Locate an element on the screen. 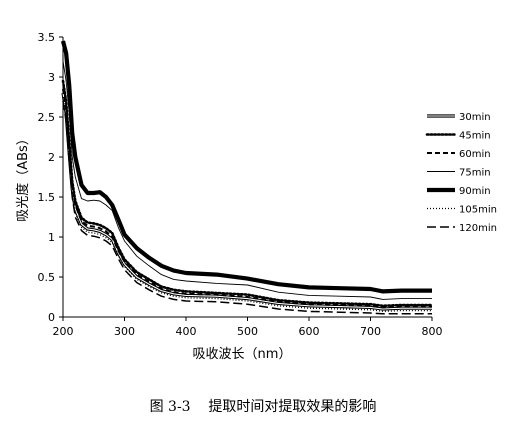  figure-caption: 图 3-3 提取时间对提取效果的影响 is located at coordinates (263, 407).